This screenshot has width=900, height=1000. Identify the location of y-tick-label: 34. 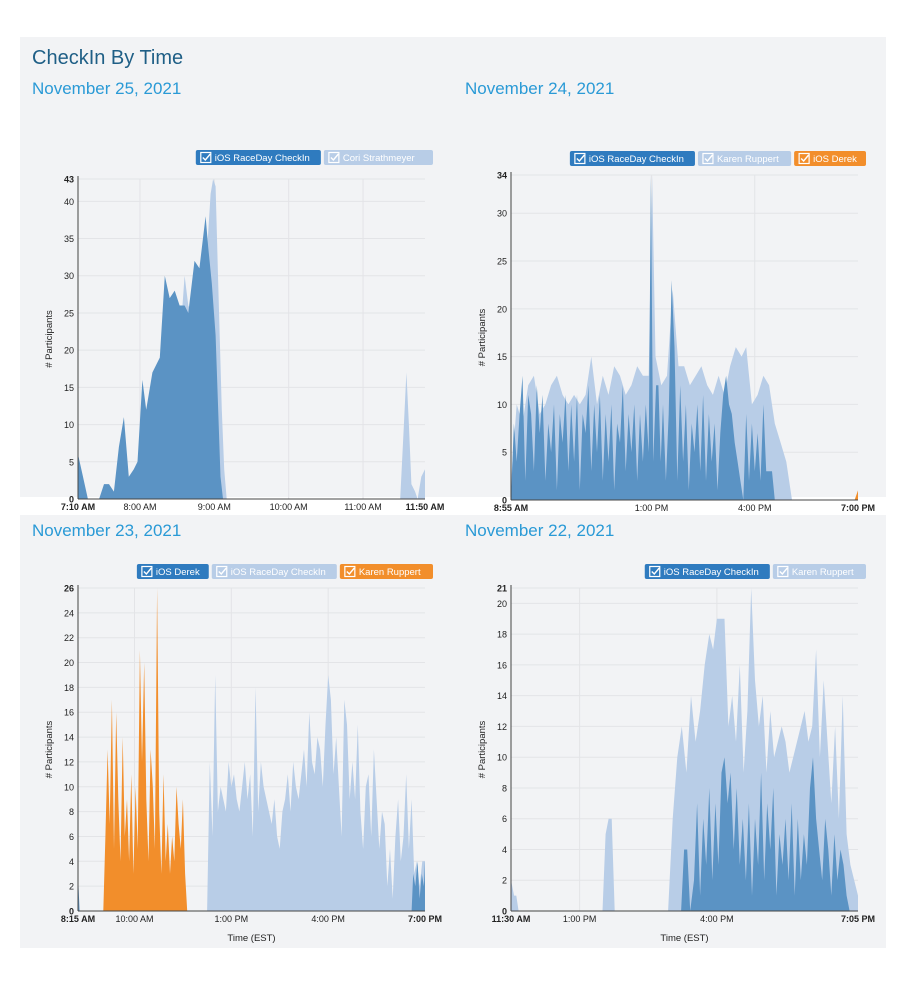
(502, 176).